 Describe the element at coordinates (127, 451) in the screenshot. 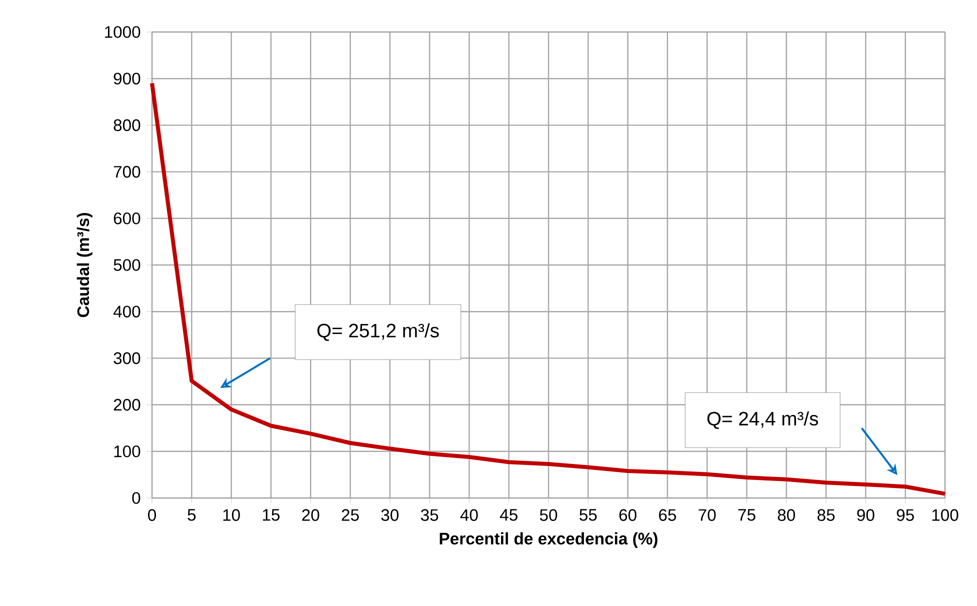

I see `y-tick-label: 100` at that location.